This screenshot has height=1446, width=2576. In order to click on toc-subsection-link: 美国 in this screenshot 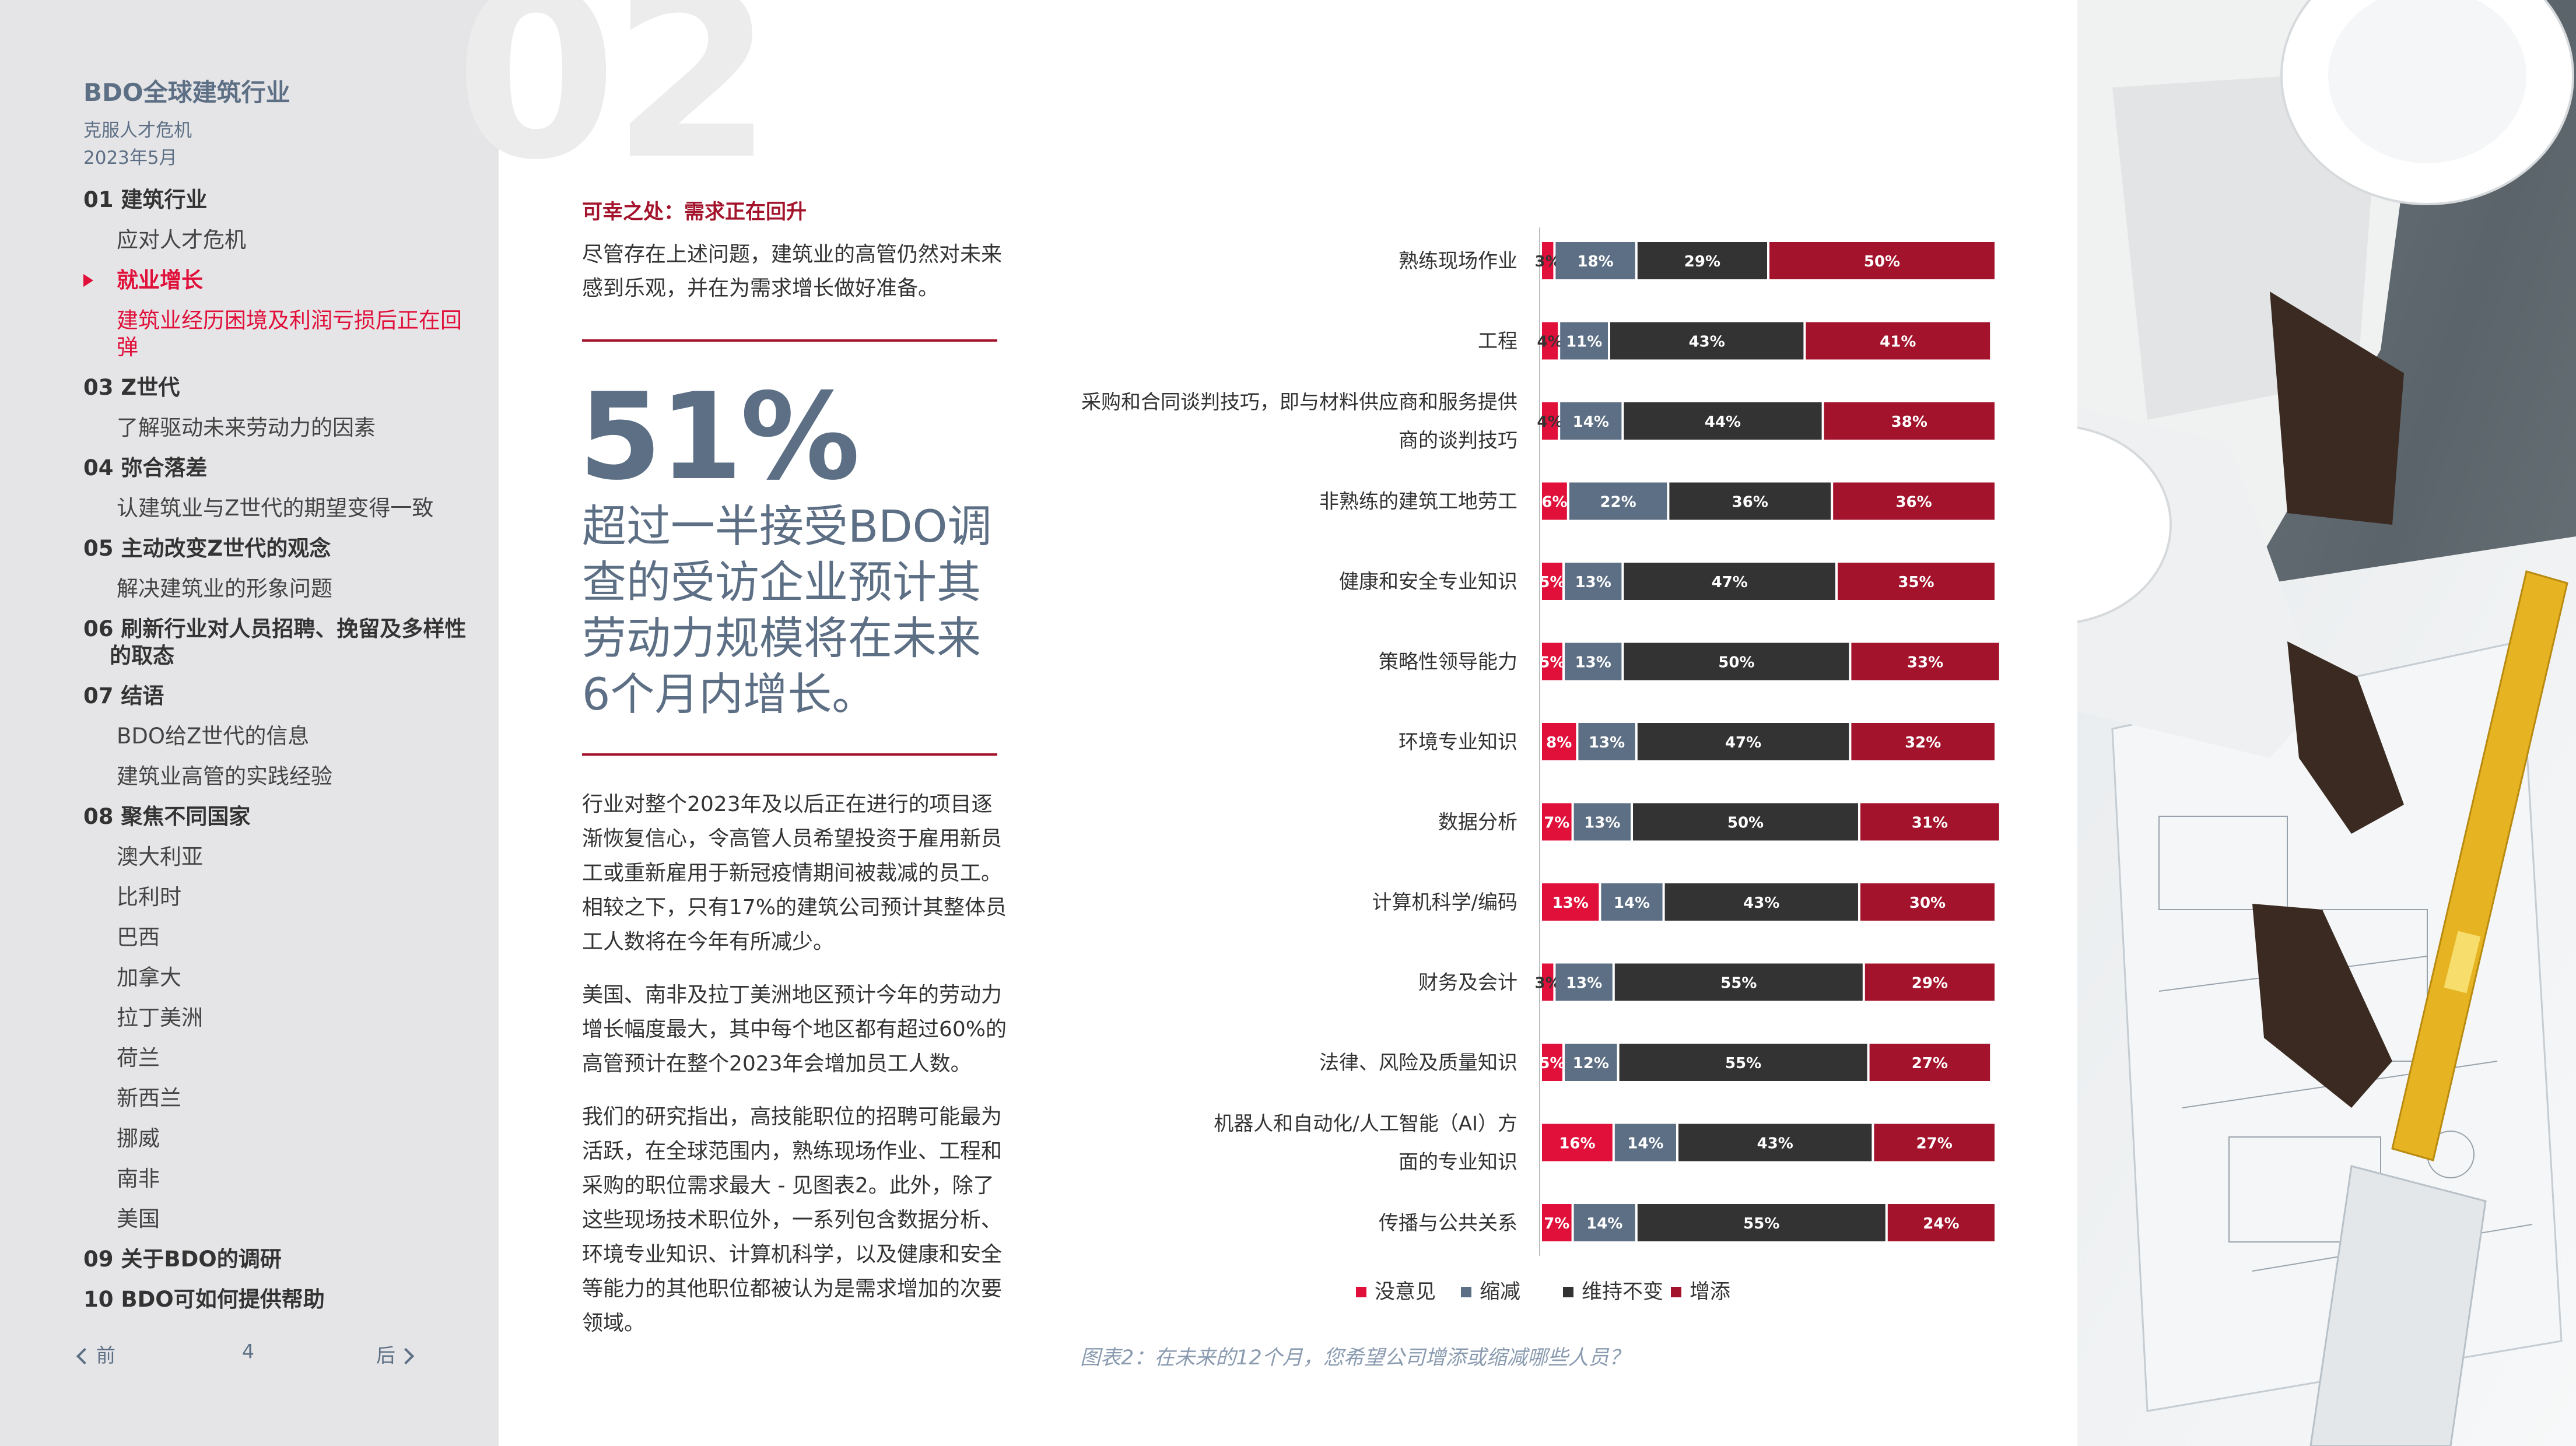, I will do `click(275, 1219)`.